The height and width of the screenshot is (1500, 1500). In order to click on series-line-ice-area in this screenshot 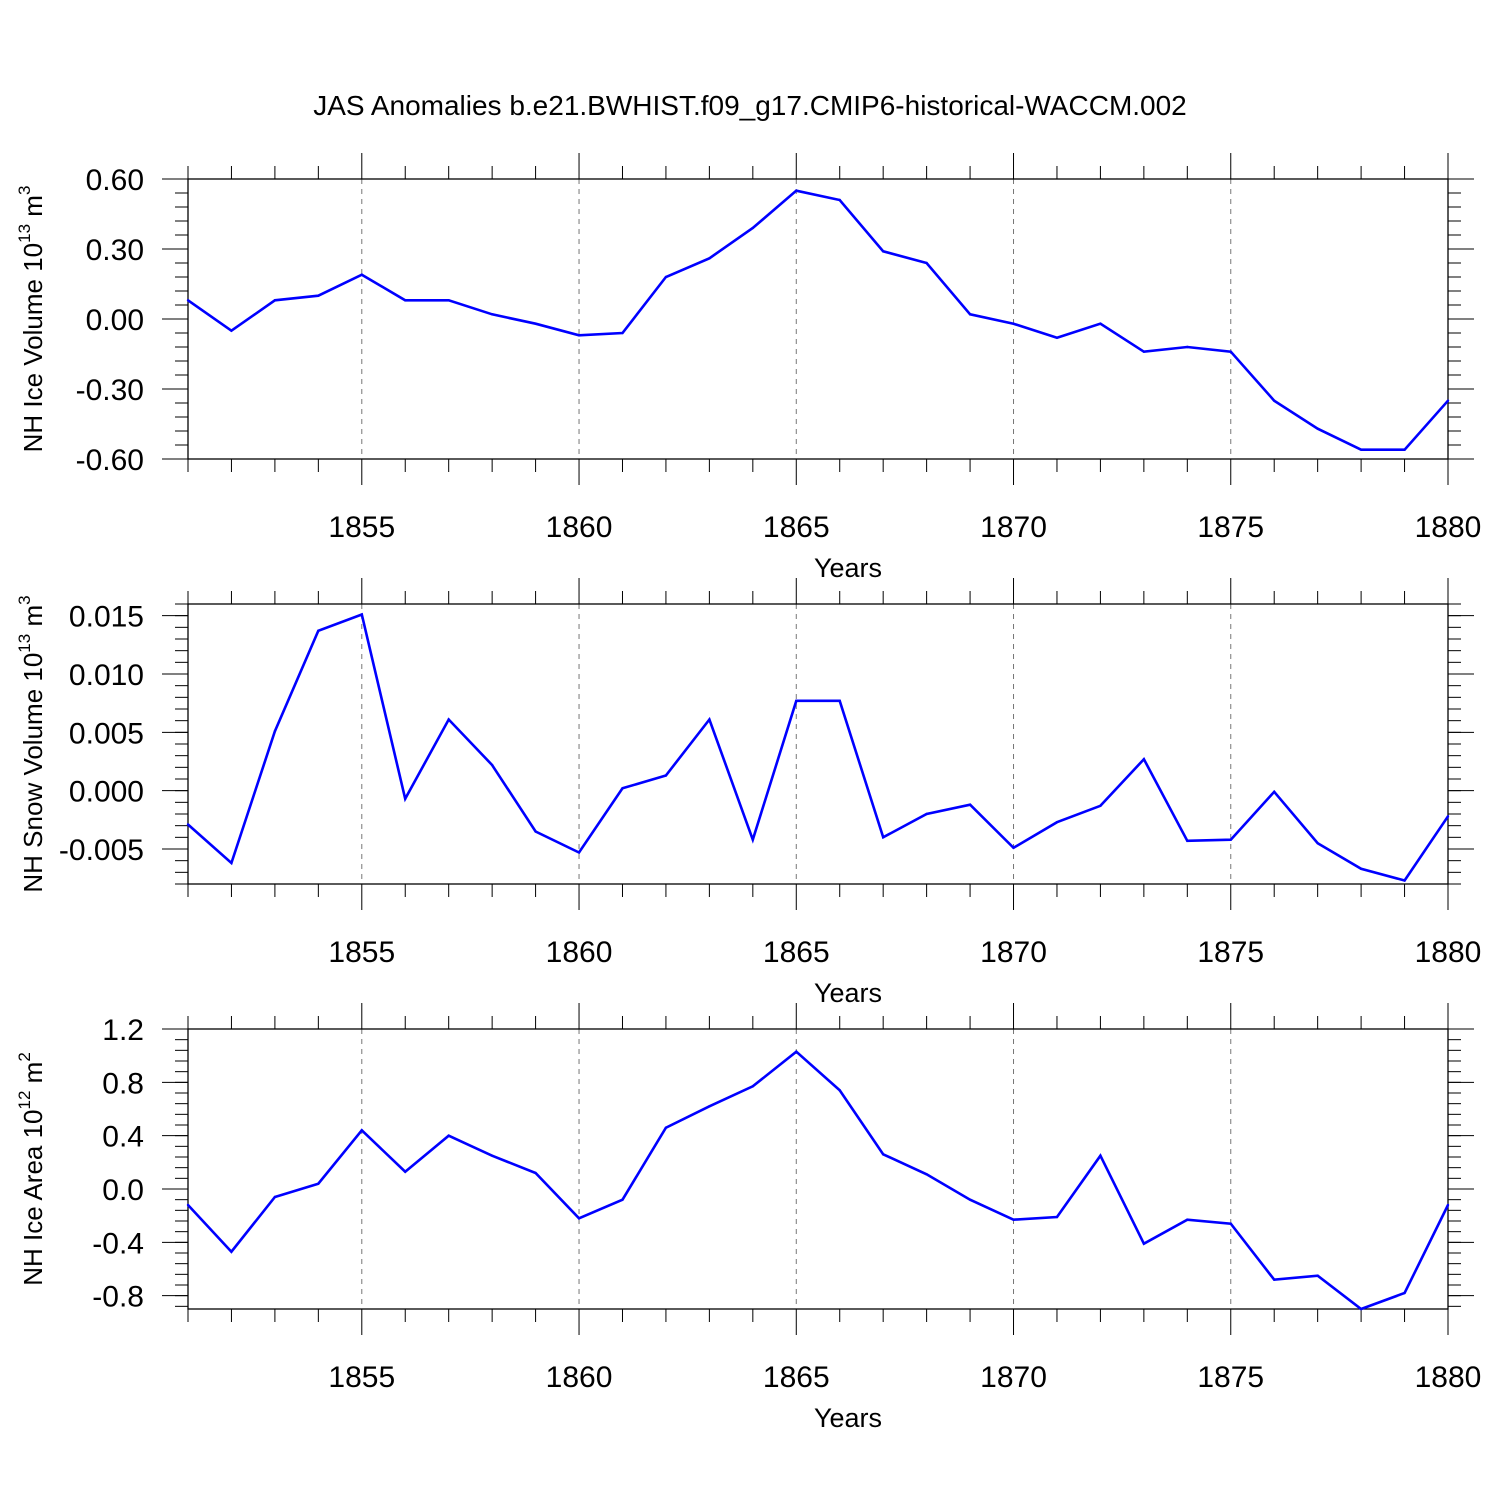, I will do `click(818, 1180)`.